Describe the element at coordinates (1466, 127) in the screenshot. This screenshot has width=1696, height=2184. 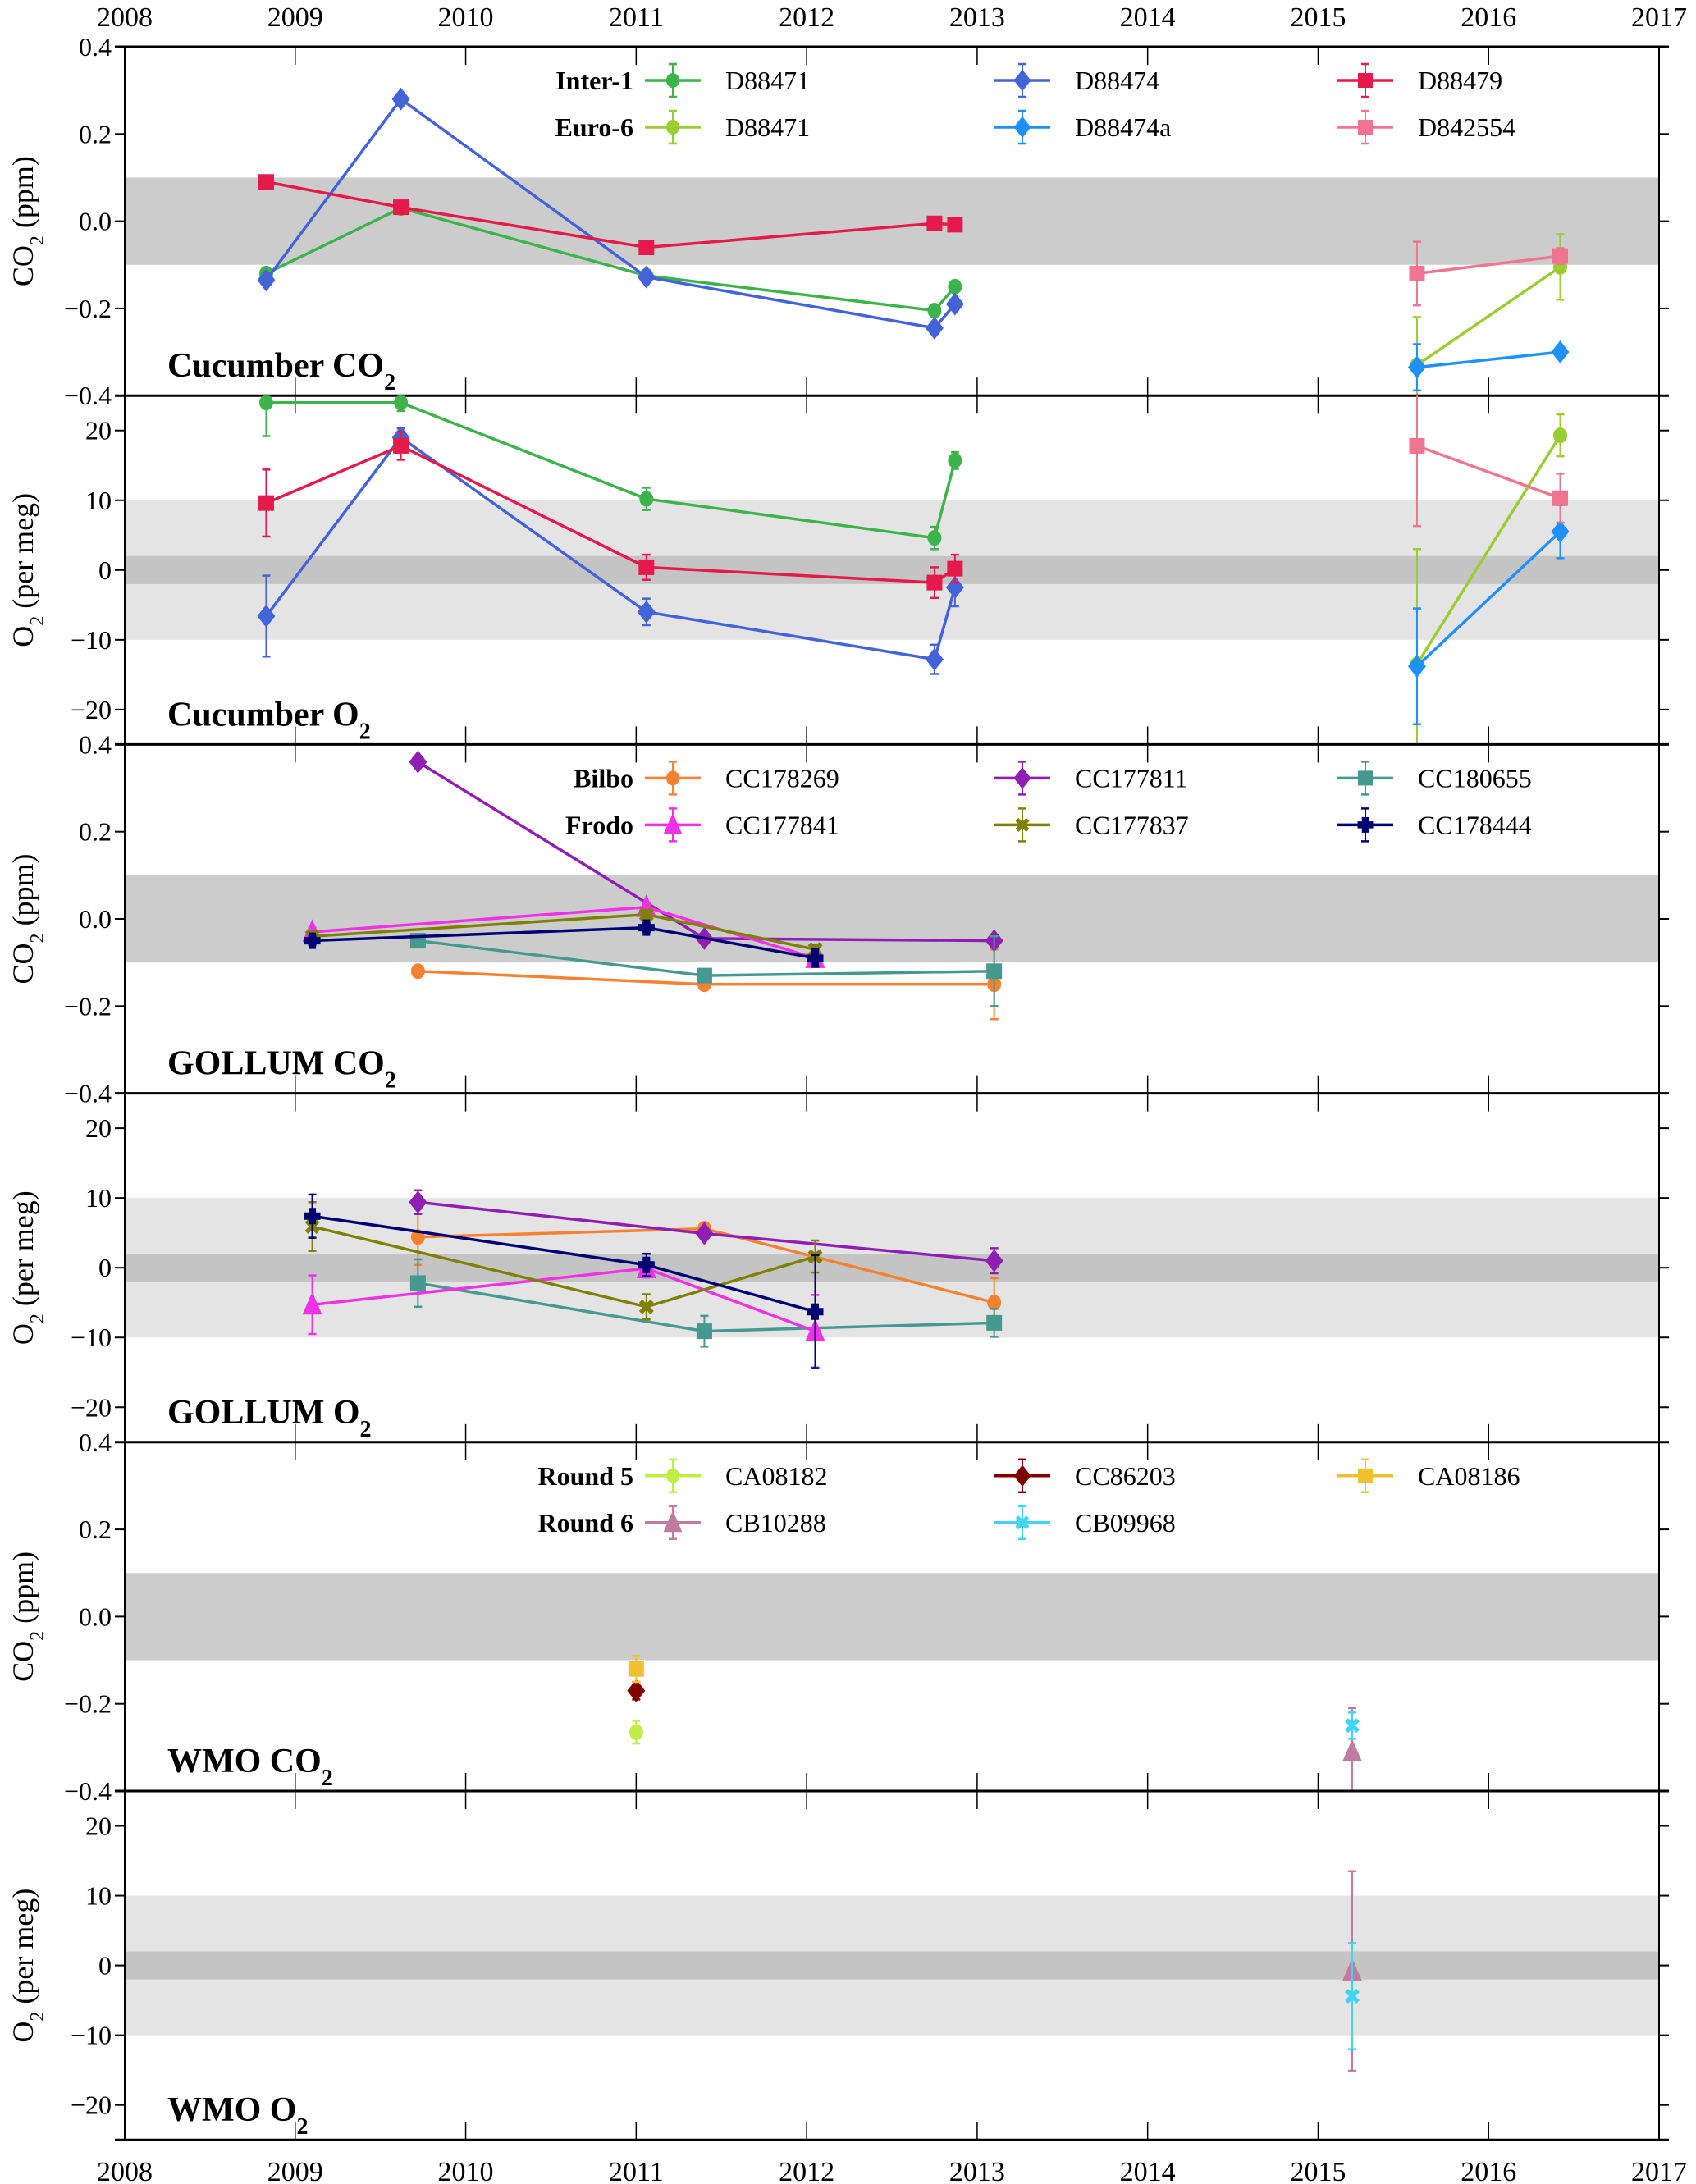
I see `legend-label: D842554` at that location.